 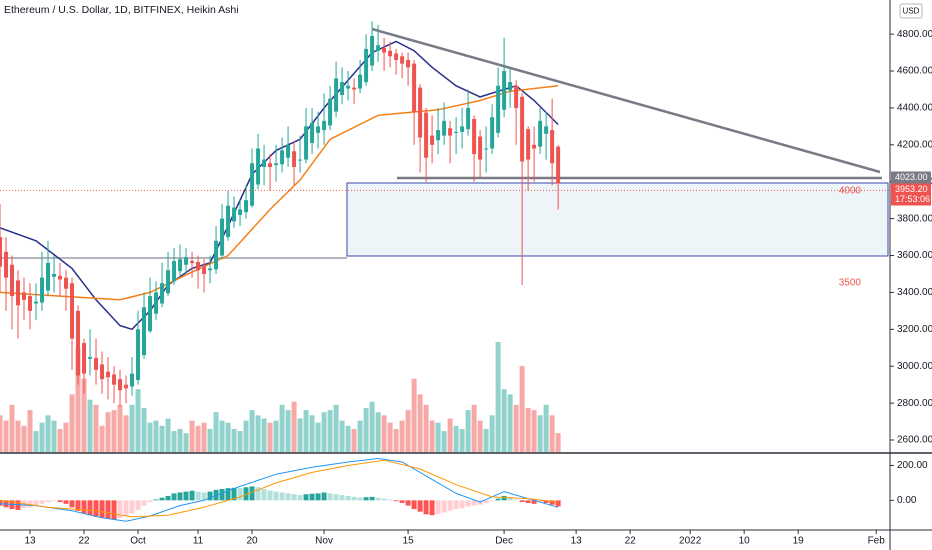 I want to click on y-tick-label: 3000.00, so click(x=914, y=366).